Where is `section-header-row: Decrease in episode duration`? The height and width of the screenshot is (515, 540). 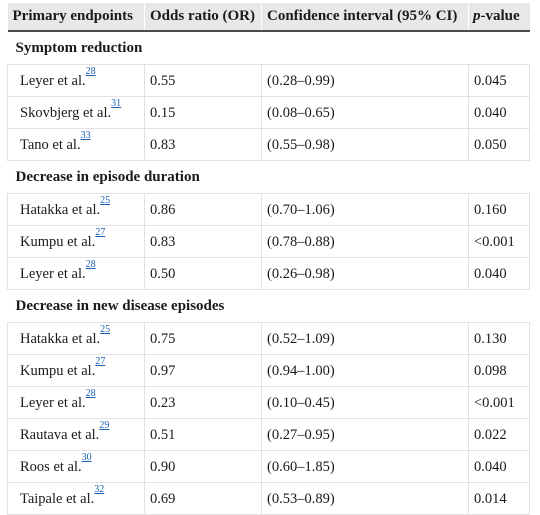
section-header-row: Decrease in episode duration is located at coordinates (268, 177).